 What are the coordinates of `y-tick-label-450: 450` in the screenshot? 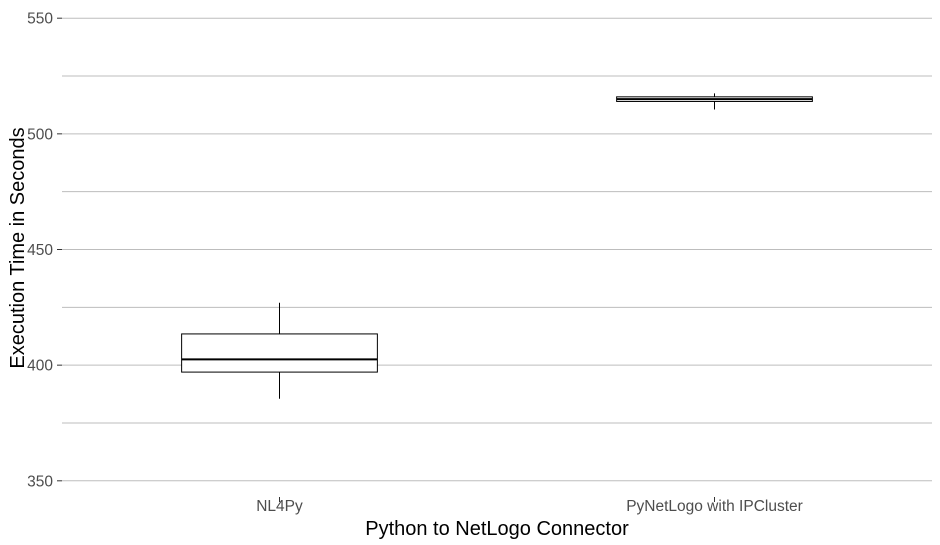 It's located at (40, 250).